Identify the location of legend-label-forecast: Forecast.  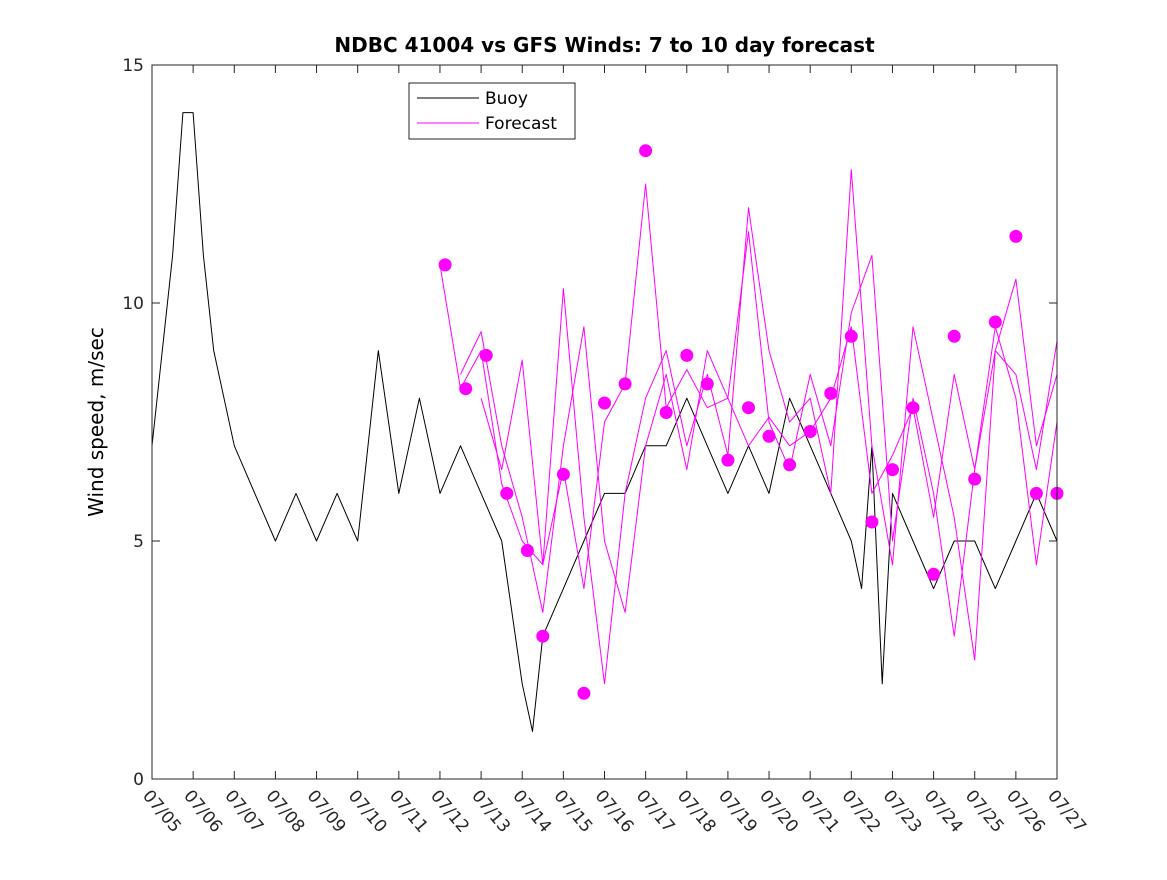
(521, 124).